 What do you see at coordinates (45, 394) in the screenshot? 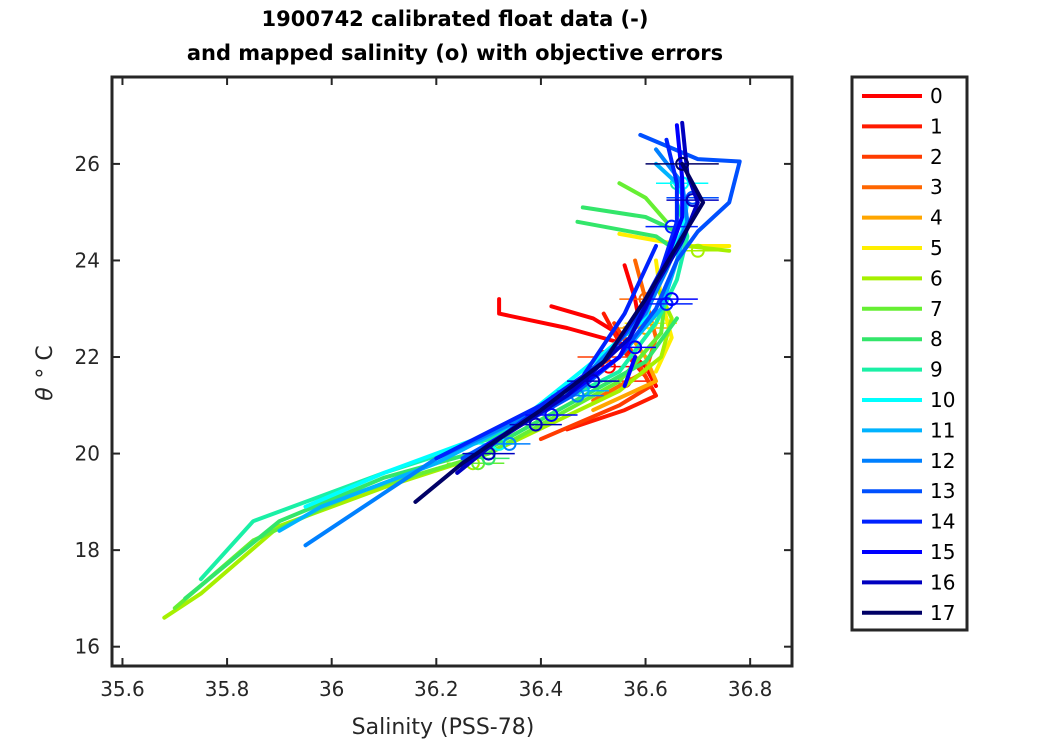
I see `y-axis-label-symbol: θ` at bounding box center [45, 394].